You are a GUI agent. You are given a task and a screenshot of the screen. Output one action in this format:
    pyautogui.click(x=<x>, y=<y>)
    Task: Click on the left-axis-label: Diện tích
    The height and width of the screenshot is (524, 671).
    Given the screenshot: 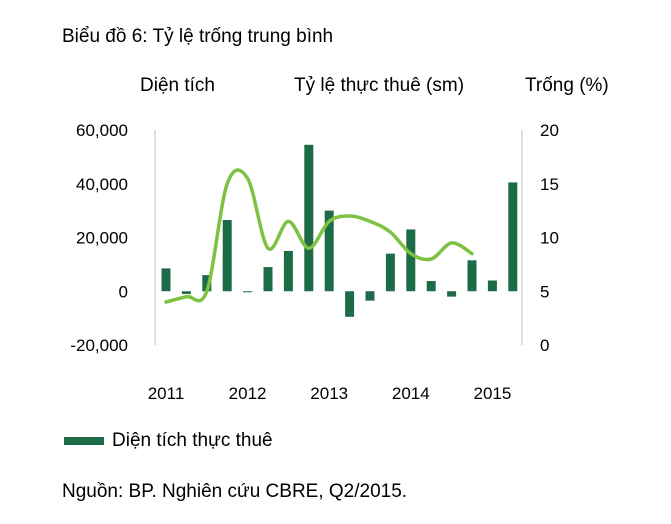 What is the action you would take?
    pyautogui.click(x=177, y=85)
    